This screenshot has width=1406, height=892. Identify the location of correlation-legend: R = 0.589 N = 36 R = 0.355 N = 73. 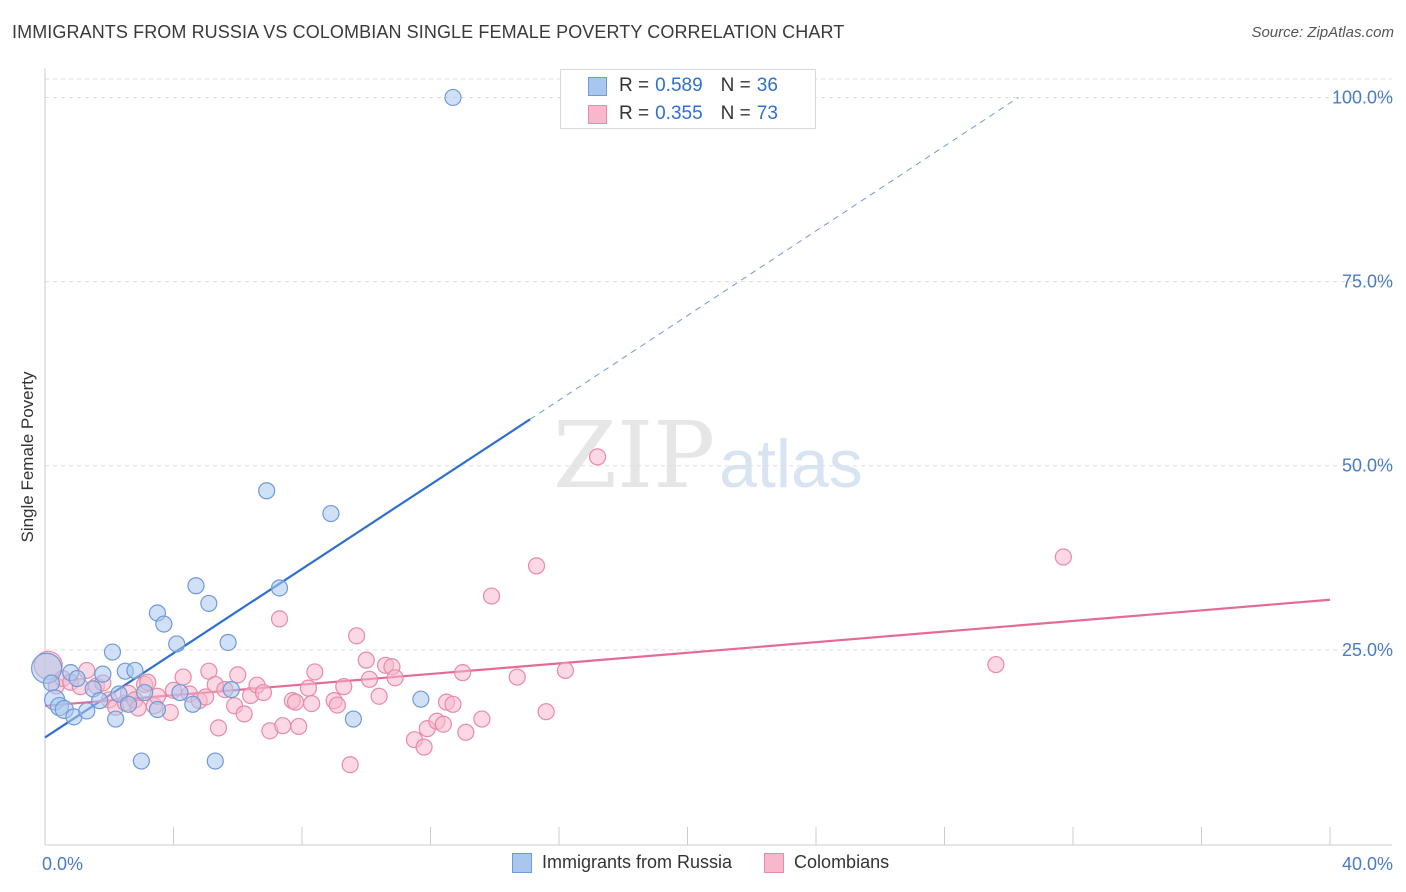
(688, 99).